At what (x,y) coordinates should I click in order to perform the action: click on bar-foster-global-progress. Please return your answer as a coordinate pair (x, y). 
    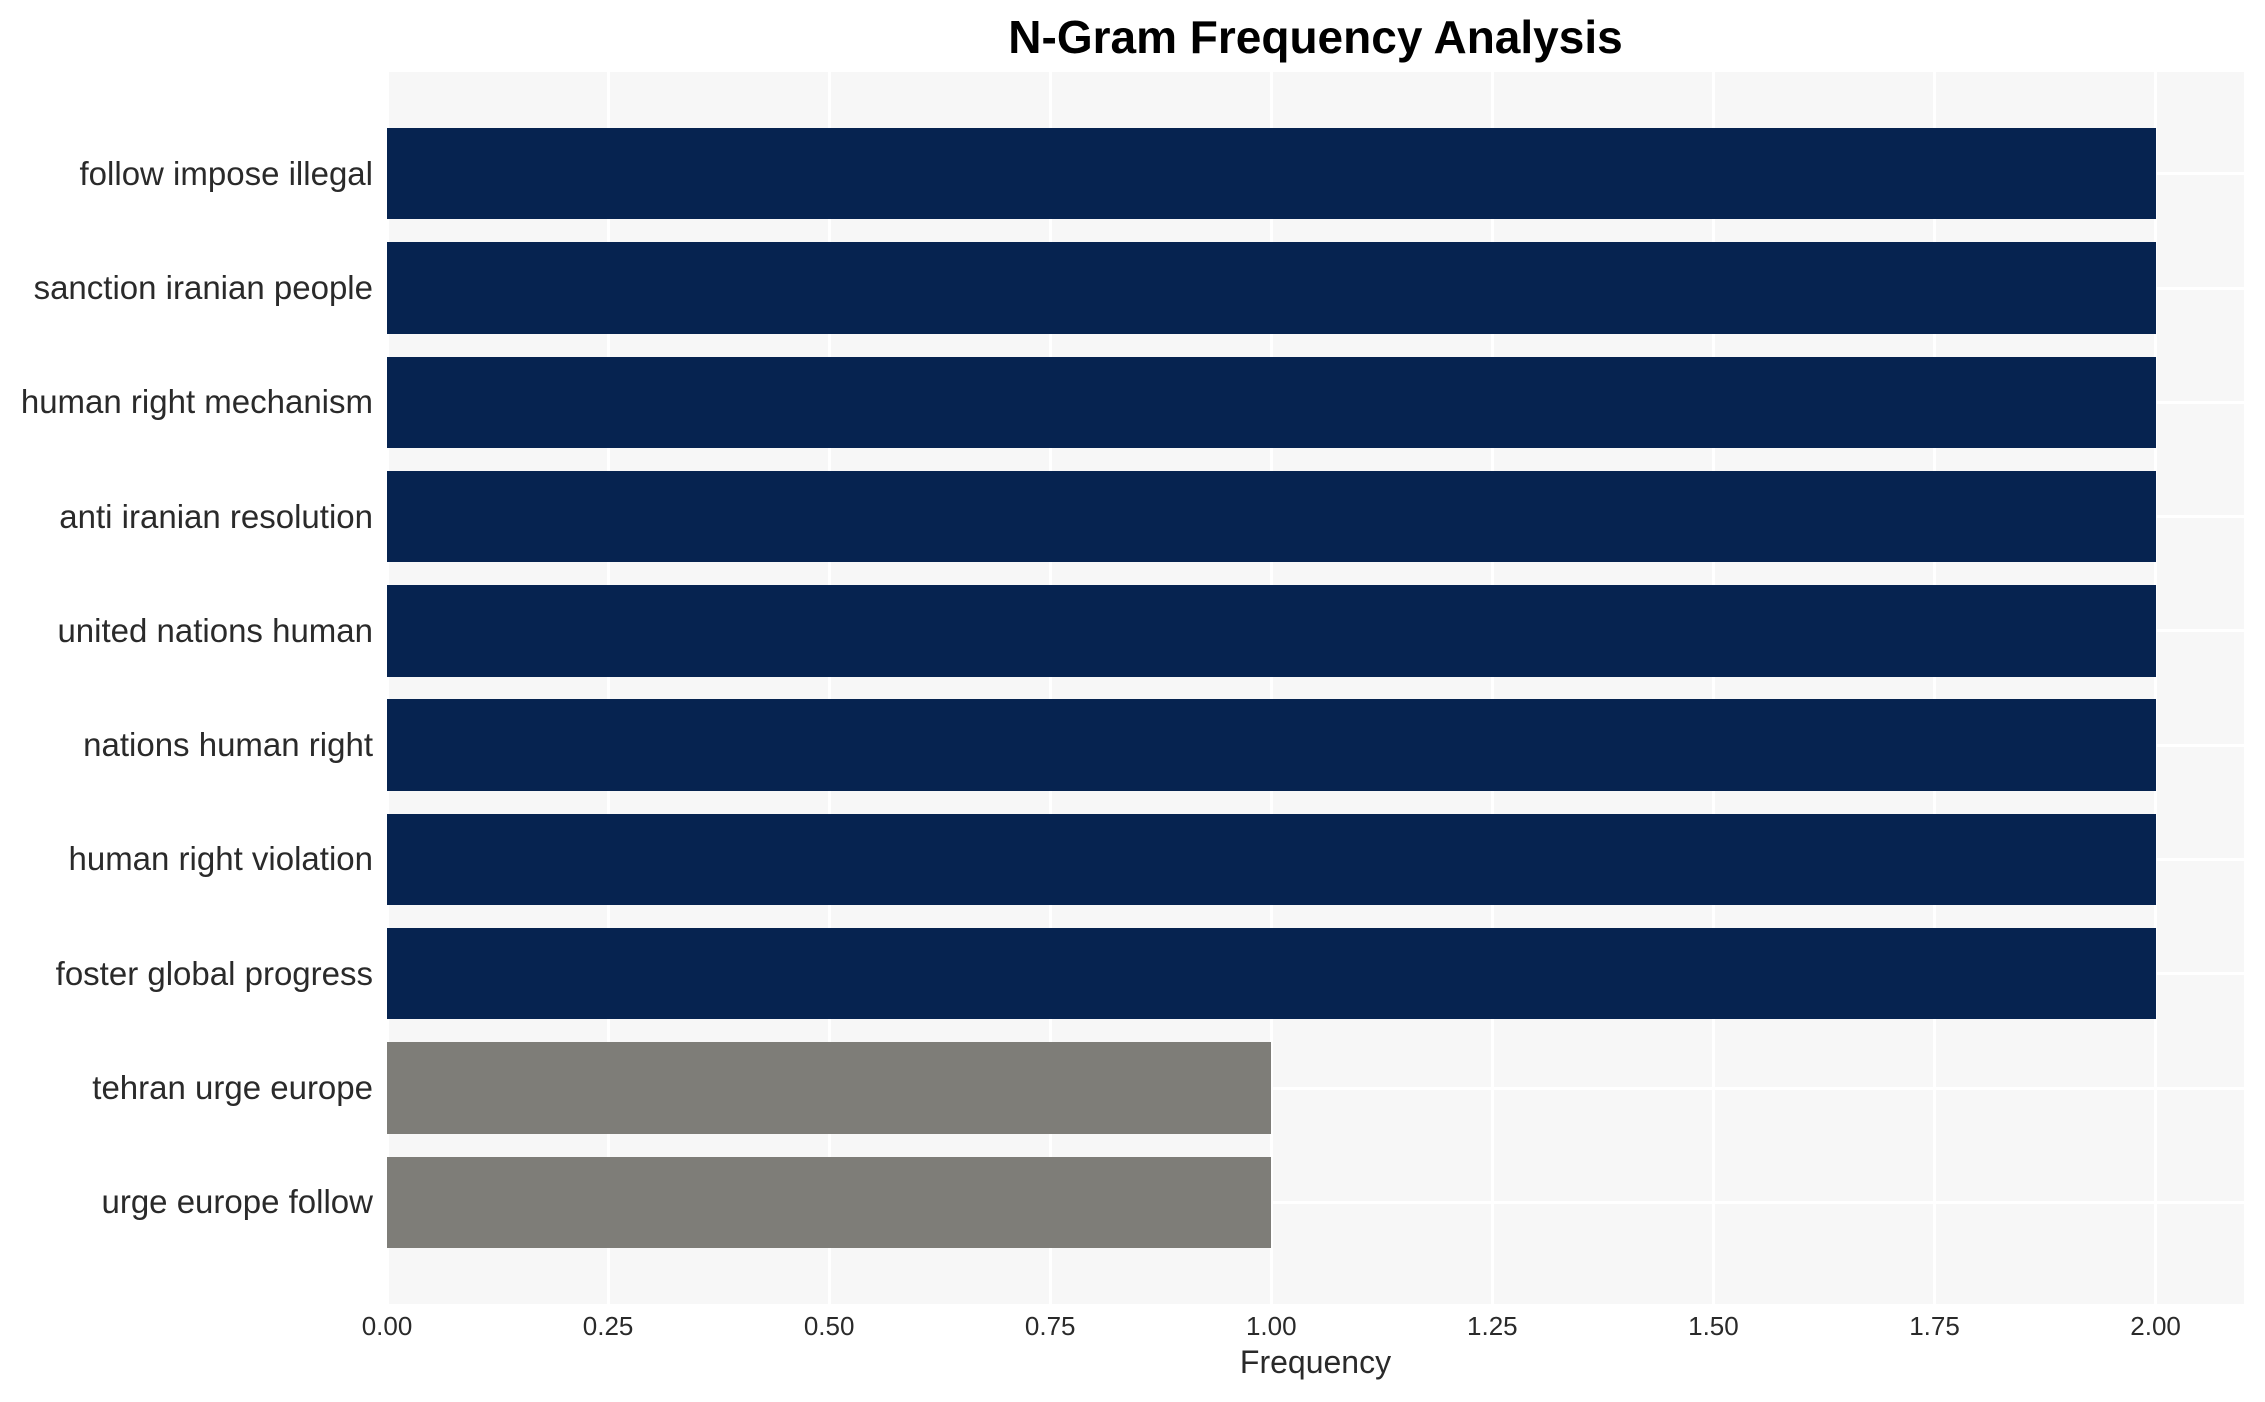
    Looking at the image, I should click on (1271, 974).